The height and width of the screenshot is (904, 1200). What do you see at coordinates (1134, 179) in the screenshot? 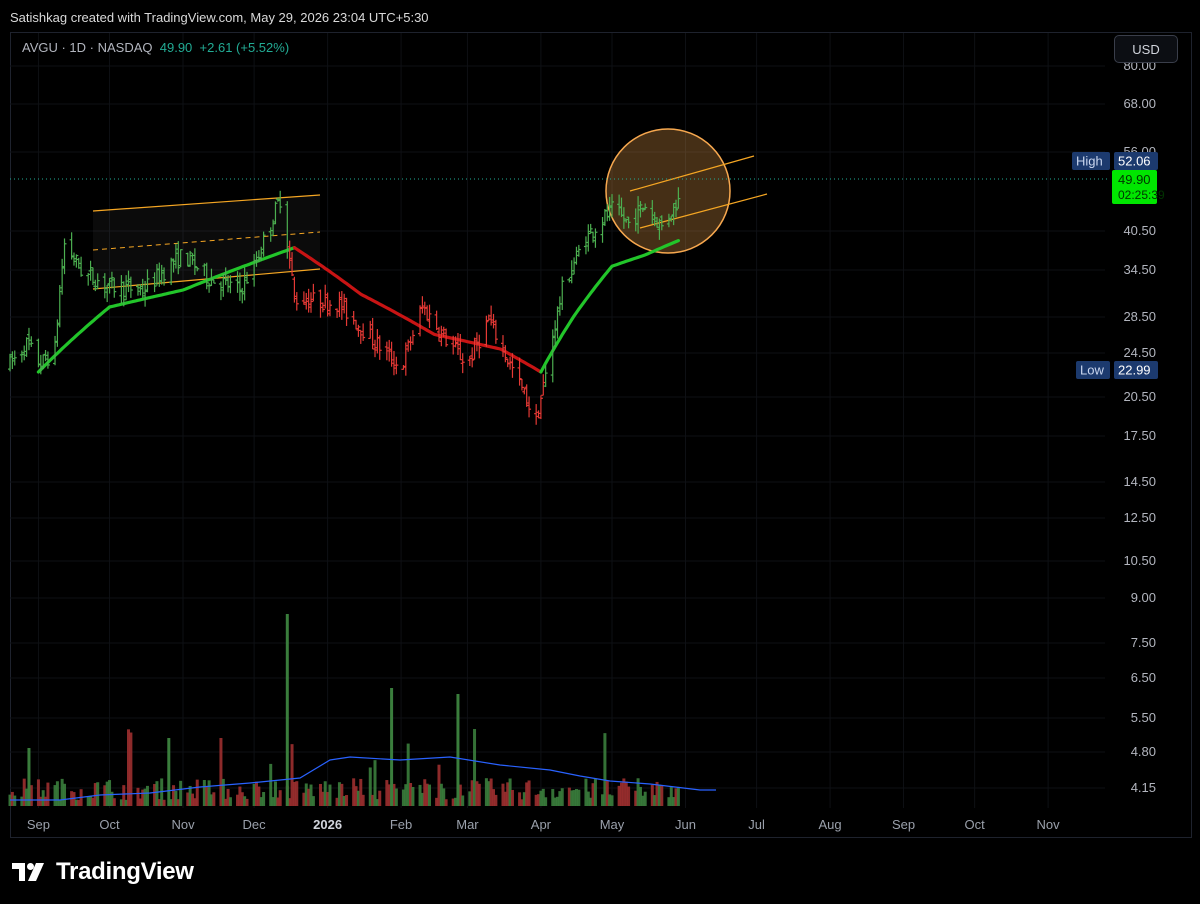
I see `last-price-value: 49.90` at bounding box center [1134, 179].